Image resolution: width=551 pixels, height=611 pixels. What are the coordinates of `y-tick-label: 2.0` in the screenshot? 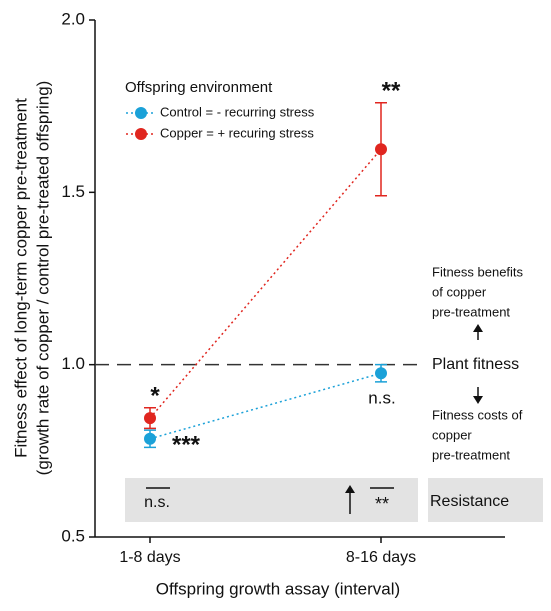 It's located at (73, 18).